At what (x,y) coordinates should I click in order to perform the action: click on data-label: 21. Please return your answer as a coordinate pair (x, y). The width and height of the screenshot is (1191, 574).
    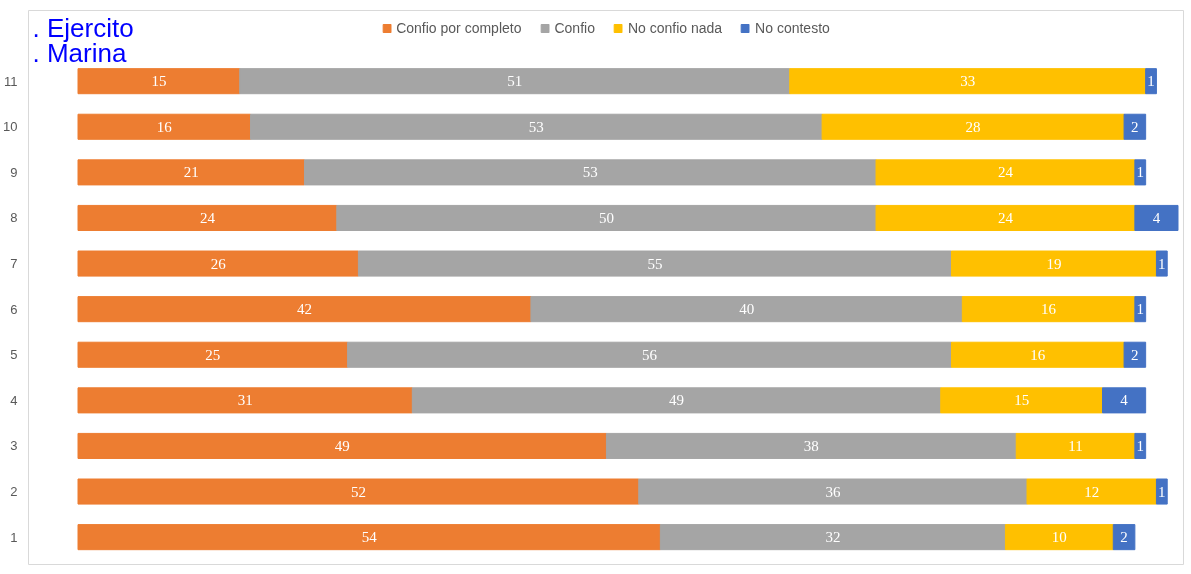
    Looking at the image, I should click on (191, 172).